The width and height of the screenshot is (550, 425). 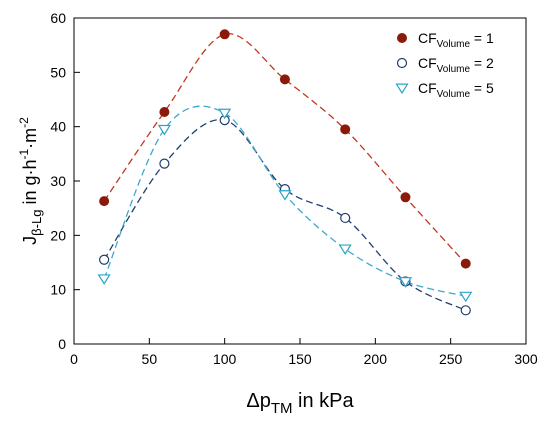 What do you see at coordinates (74, 359) in the screenshot?
I see `x-tick-label: 0` at bounding box center [74, 359].